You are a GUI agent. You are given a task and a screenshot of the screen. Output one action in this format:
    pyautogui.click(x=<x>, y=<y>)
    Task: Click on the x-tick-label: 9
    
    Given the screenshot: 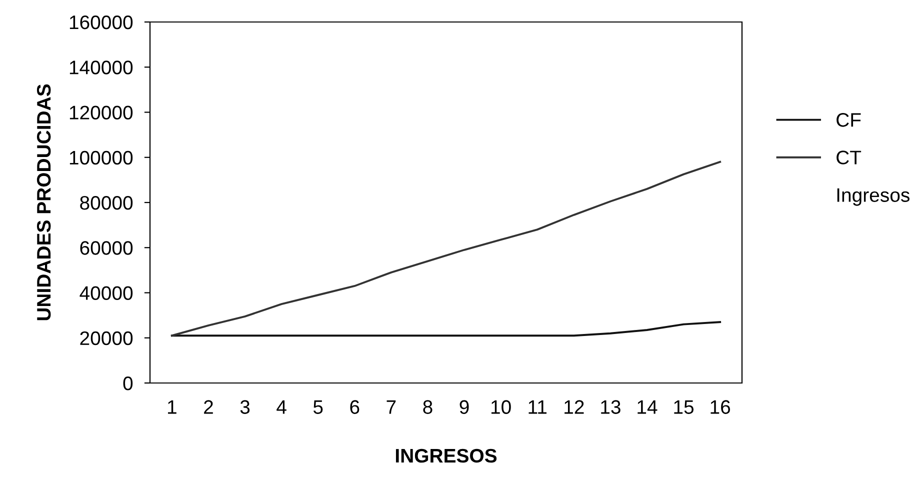 What is the action you would take?
    pyautogui.click(x=464, y=407)
    